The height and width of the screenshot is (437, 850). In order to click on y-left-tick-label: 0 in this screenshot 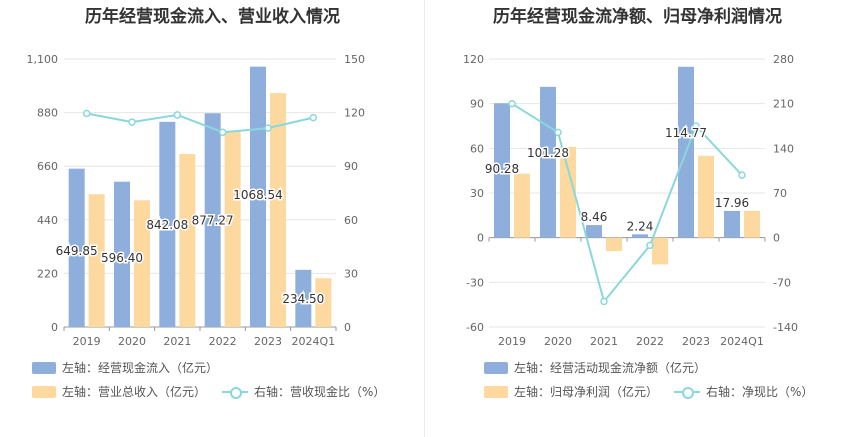, I will do `click(480, 238)`.